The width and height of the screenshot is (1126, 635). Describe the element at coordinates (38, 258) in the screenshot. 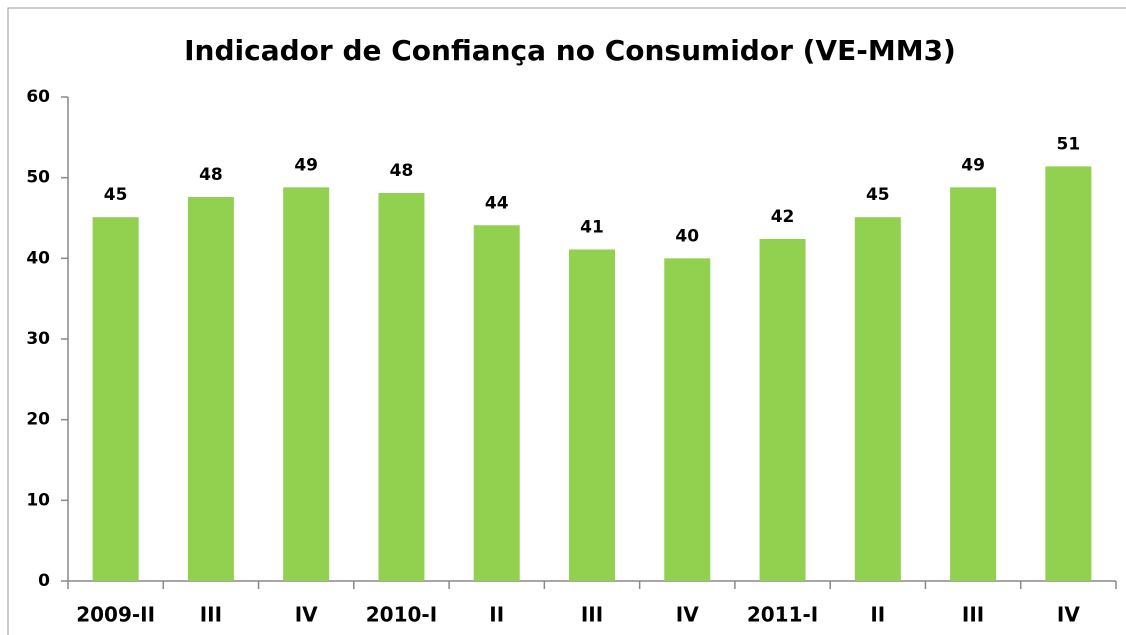

I see `y-tick-label: 40` at that location.